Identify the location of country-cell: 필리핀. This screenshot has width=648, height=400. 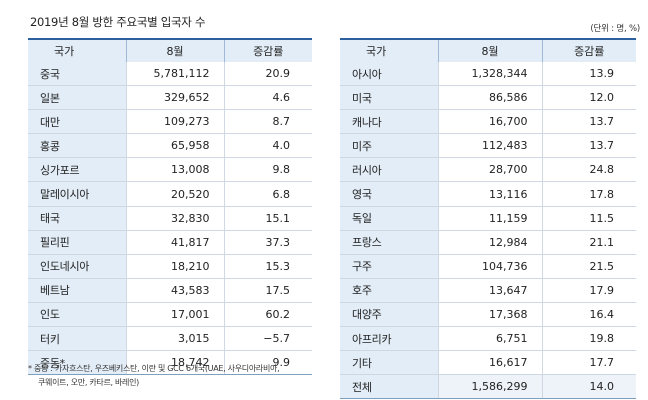
(77, 242).